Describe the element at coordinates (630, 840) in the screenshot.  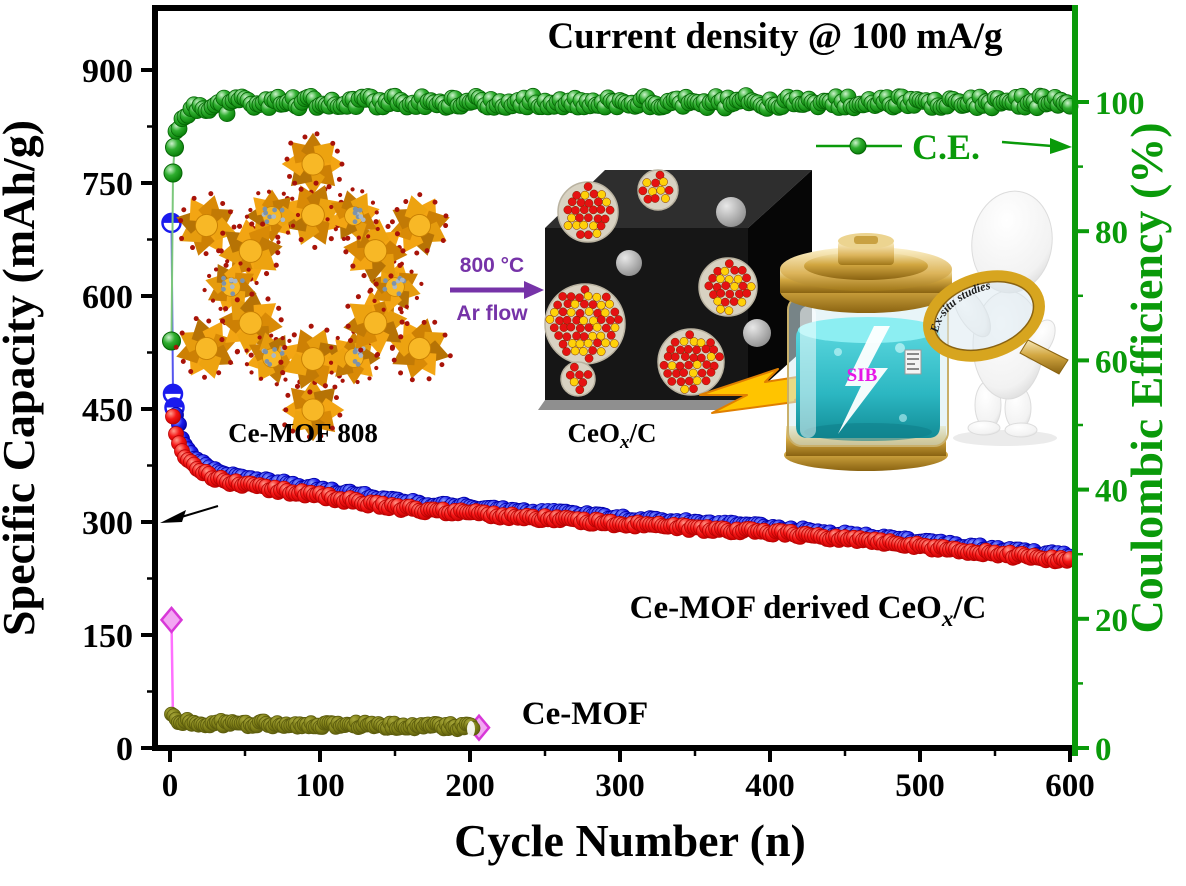
I see `x-axis-title: Cycle Number (n)` at that location.